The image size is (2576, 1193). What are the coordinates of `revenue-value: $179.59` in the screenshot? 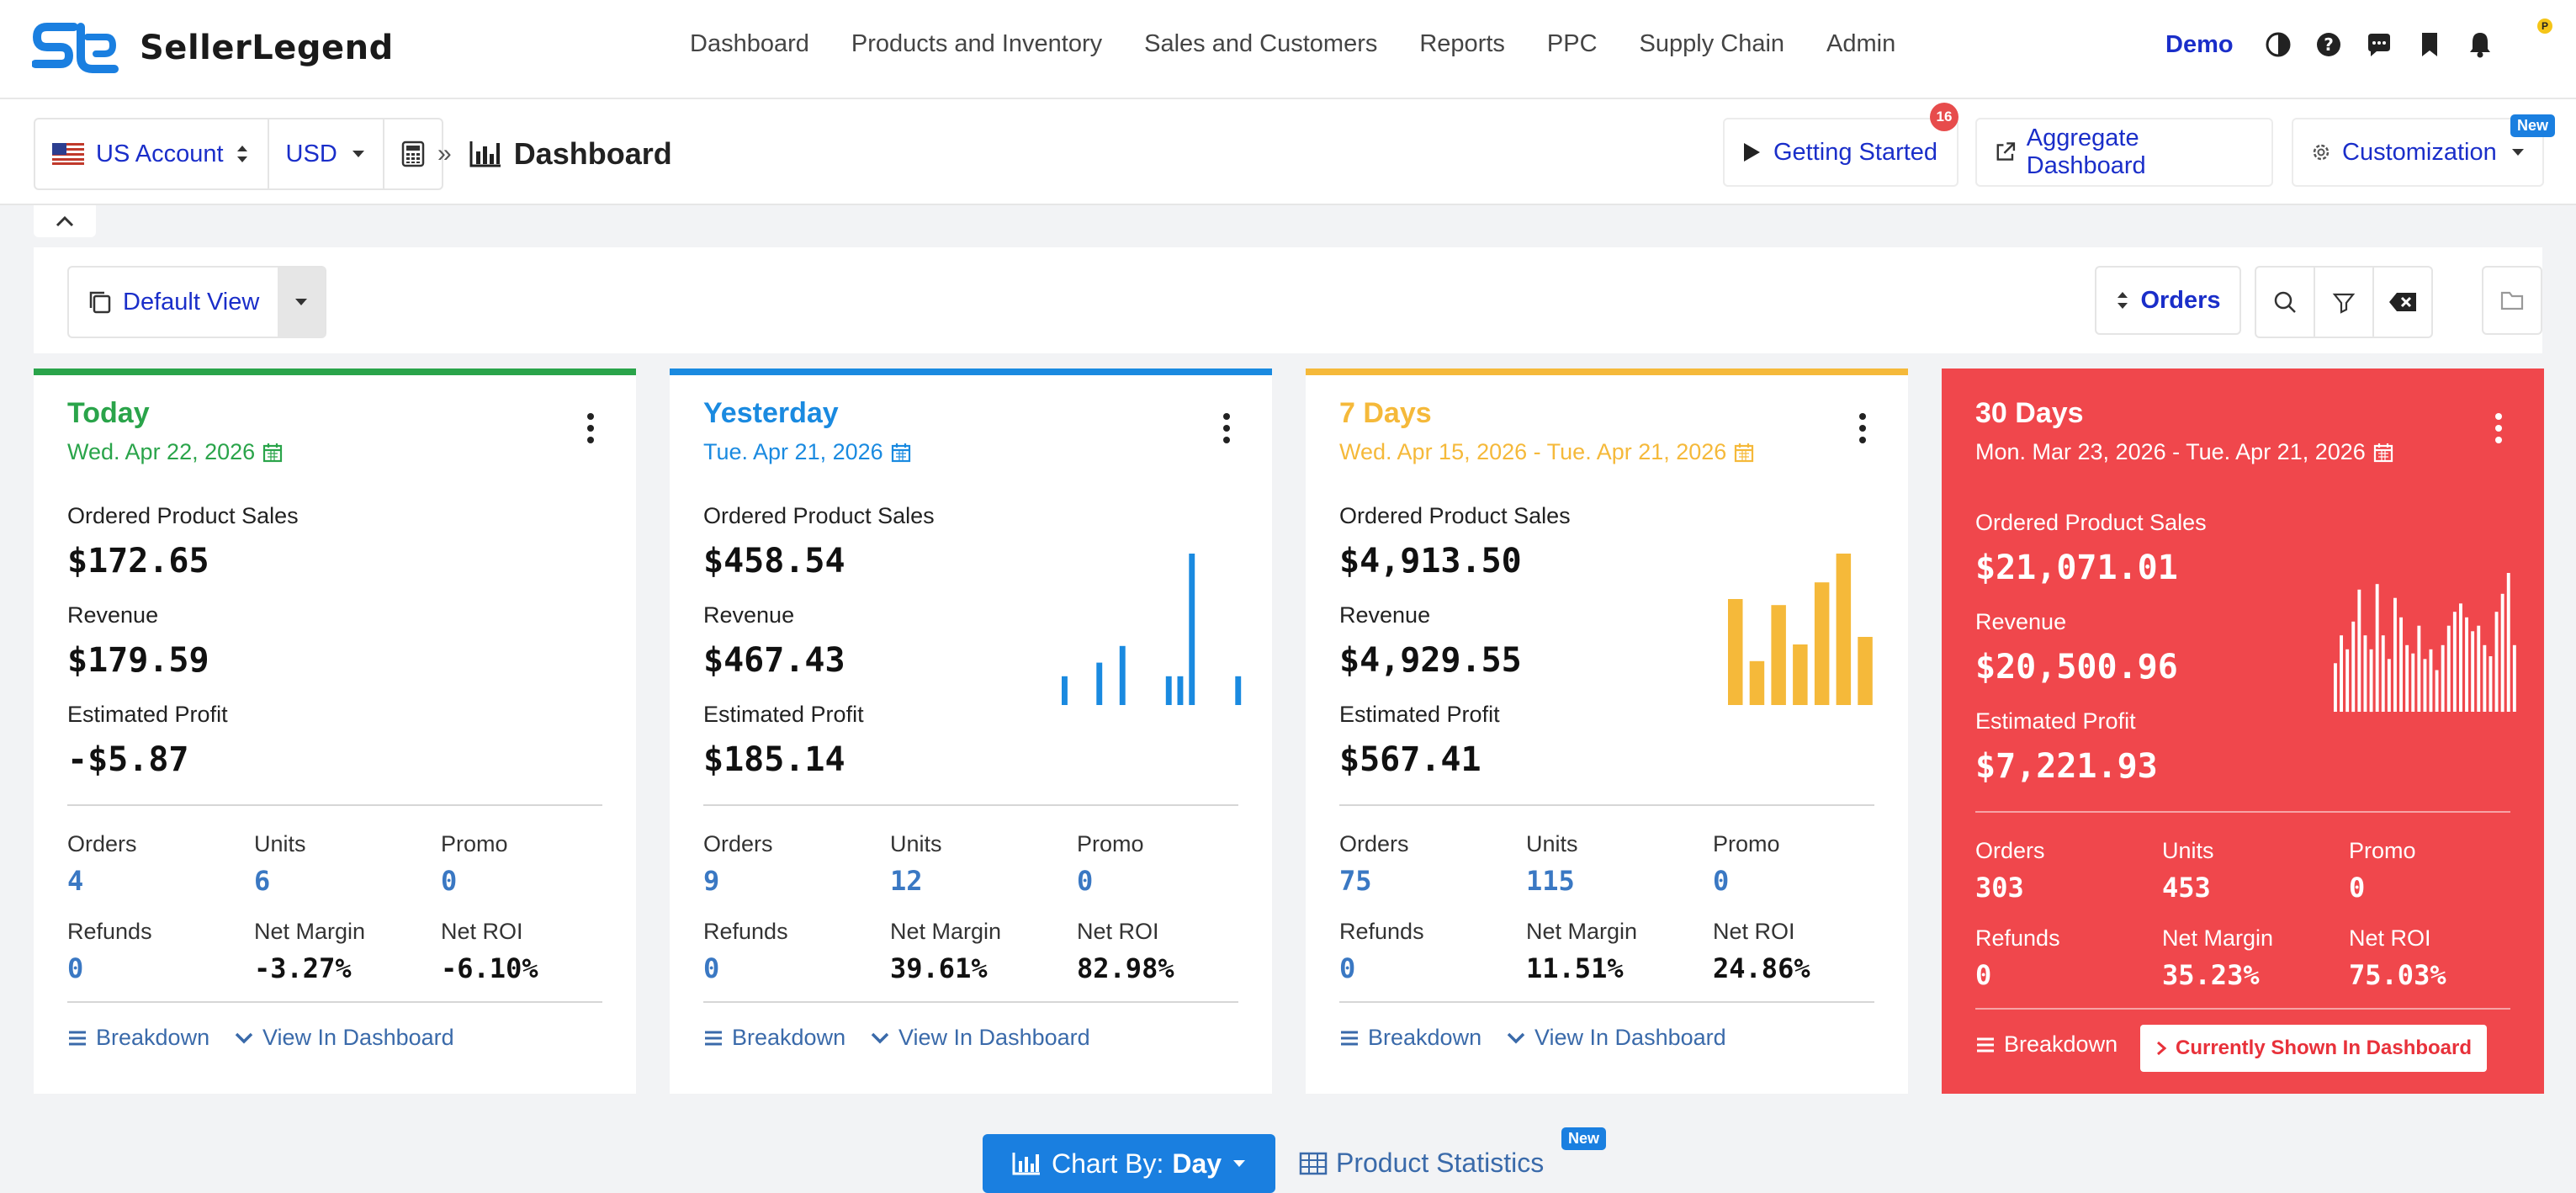 It's located at (138, 660).